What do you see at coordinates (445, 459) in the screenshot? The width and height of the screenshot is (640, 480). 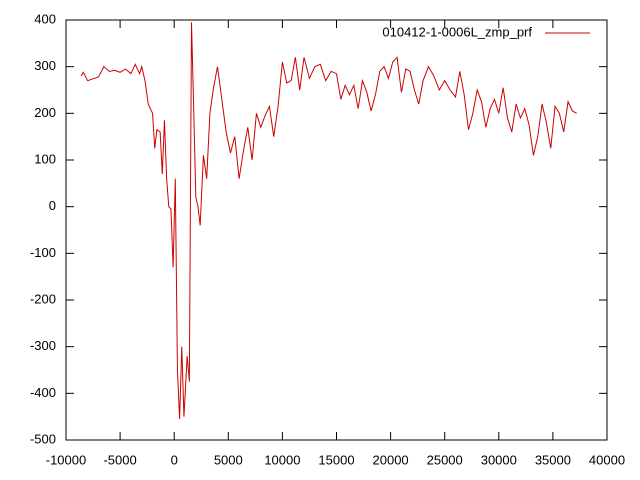 I see `x-tick-label: 25000` at bounding box center [445, 459].